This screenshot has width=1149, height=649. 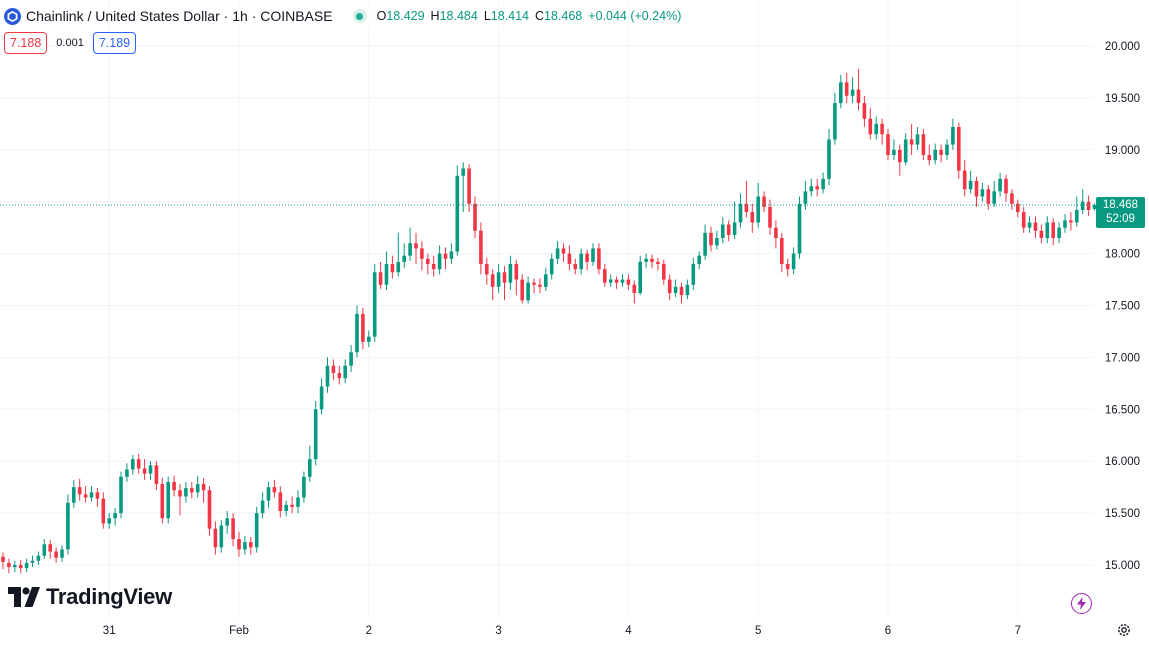 What do you see at coordinates (1122, 514) in the screenshot?
I see `y-tick-label: 15.500` at bounding box center [1122, 514].